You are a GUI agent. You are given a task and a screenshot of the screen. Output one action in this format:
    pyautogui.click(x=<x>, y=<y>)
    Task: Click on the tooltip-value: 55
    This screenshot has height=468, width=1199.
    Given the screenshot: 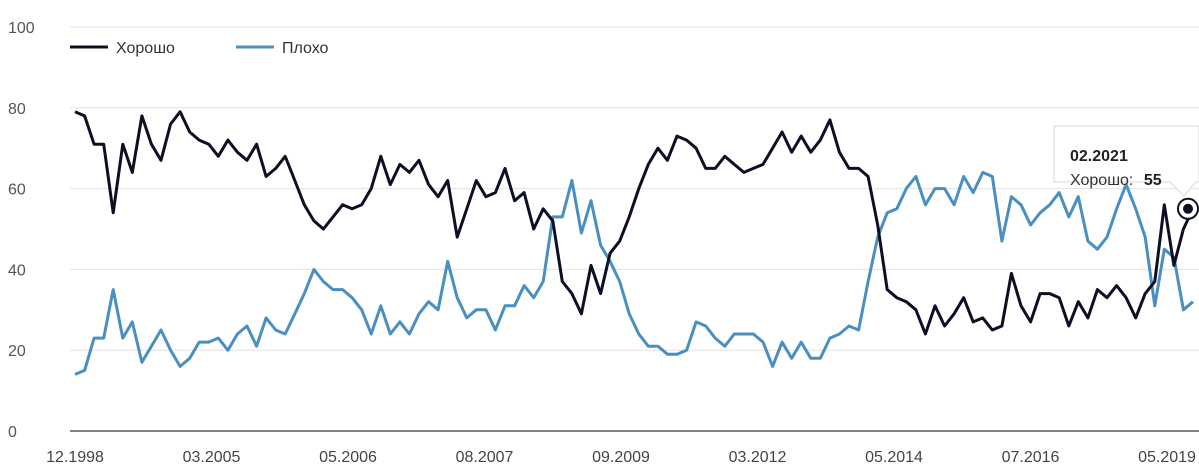 What is the action you would take?
    pyautogui.click(x=1153, y=180)
    